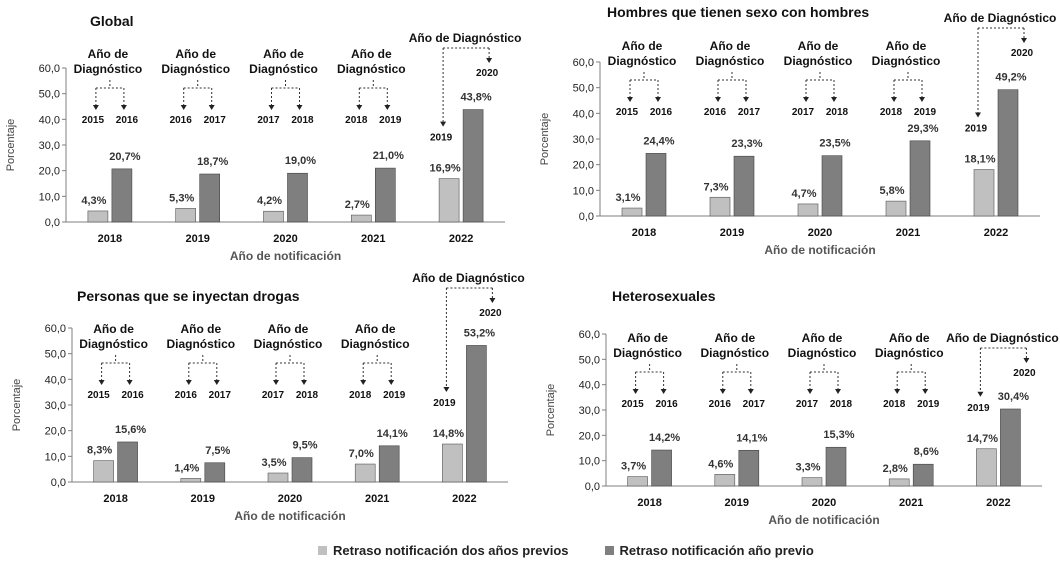 This screenshot has height=561, width=1060. I want to click on data-label: 7,0%, so click(361, 454).